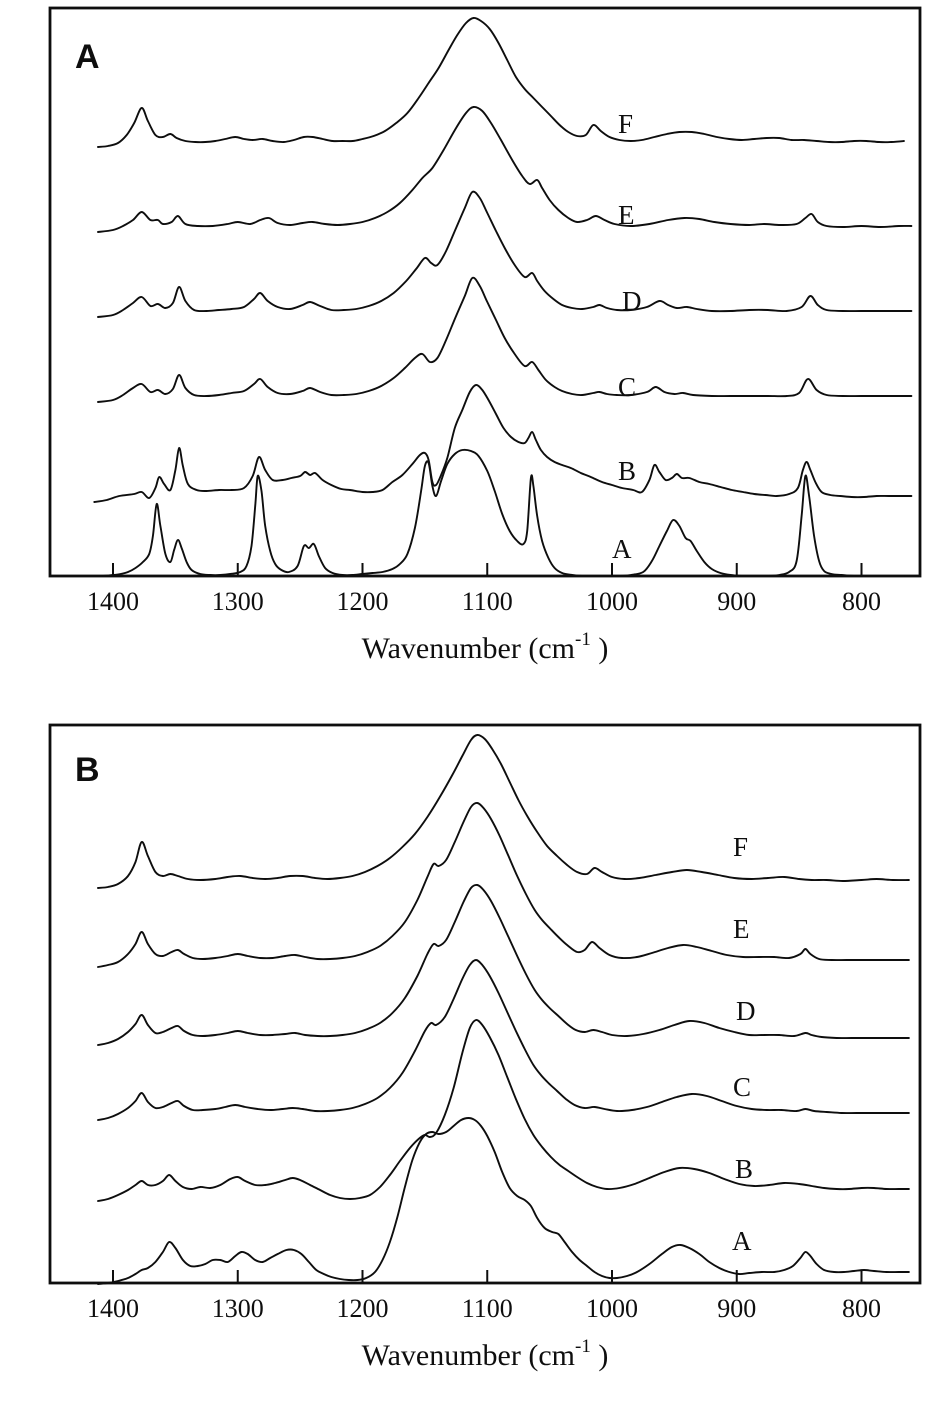 The image size is (952, 1405). Describe the element at coordinates (503, 811) in the screenshot. I see `spectrum-curve-b-F` at that location.